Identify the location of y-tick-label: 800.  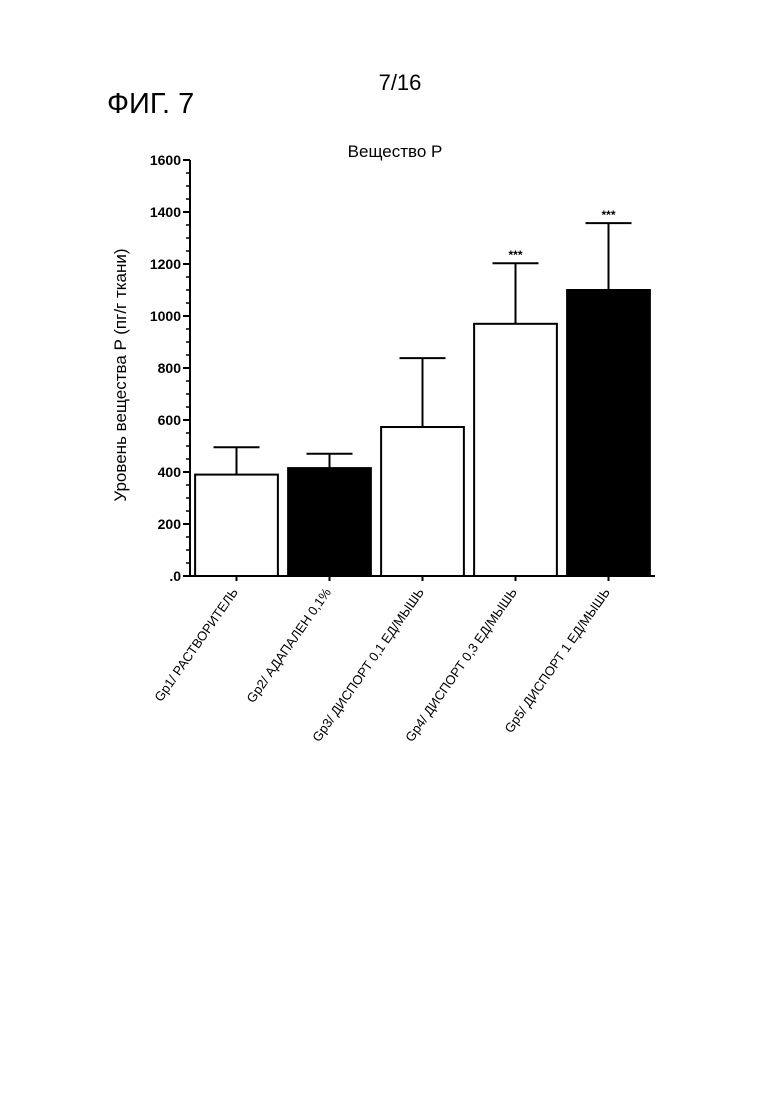
(170, 368).